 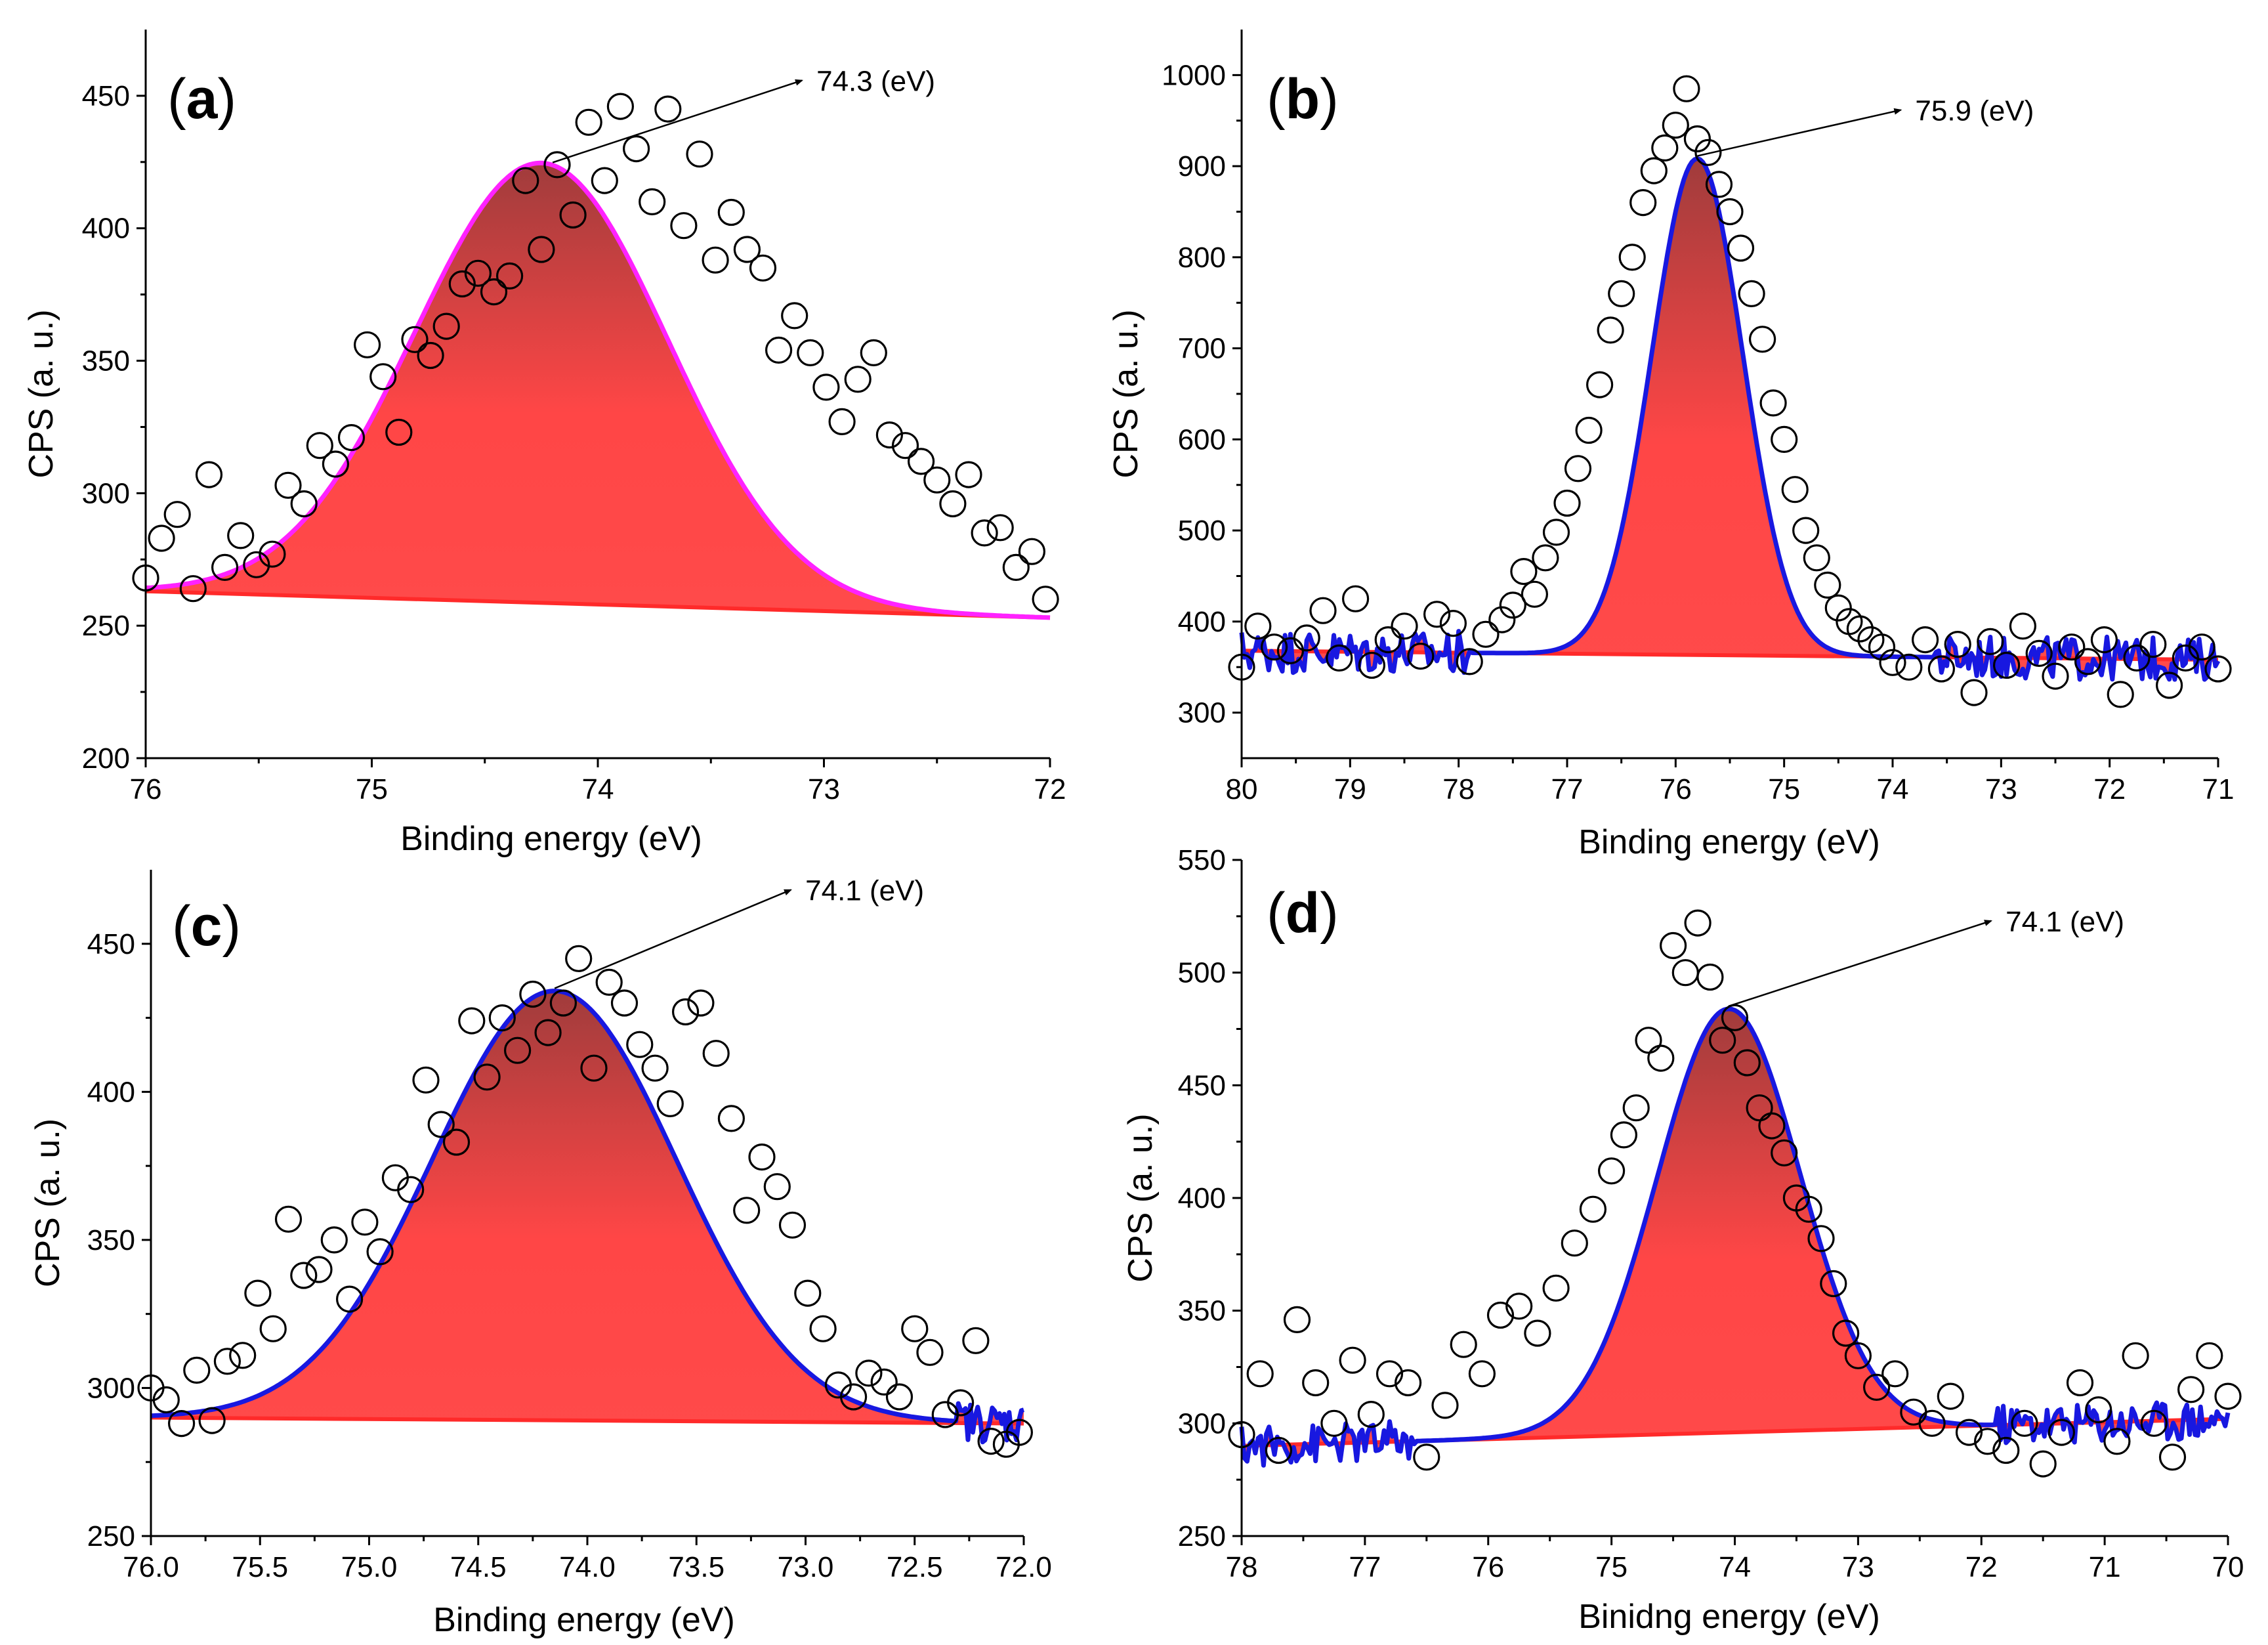 What do you see at coordinates (106, 361) in the screenshot?
I see `y-tick-label-a: 350` at bounding box center [106, 361].